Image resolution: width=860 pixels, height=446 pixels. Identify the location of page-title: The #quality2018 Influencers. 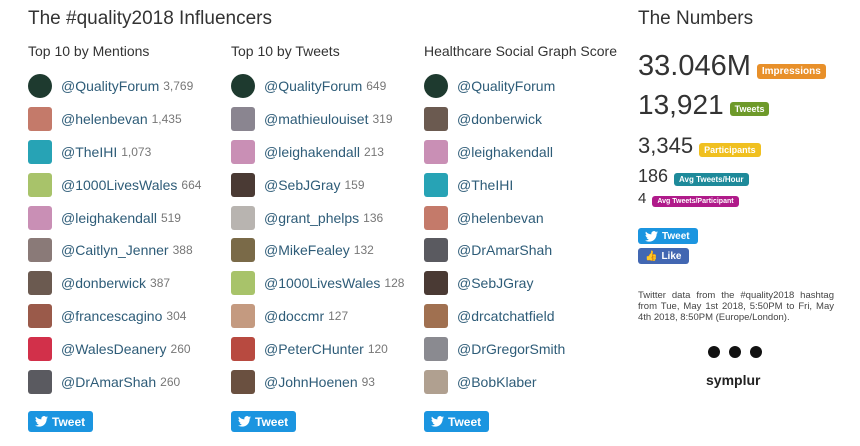
(150, 18).